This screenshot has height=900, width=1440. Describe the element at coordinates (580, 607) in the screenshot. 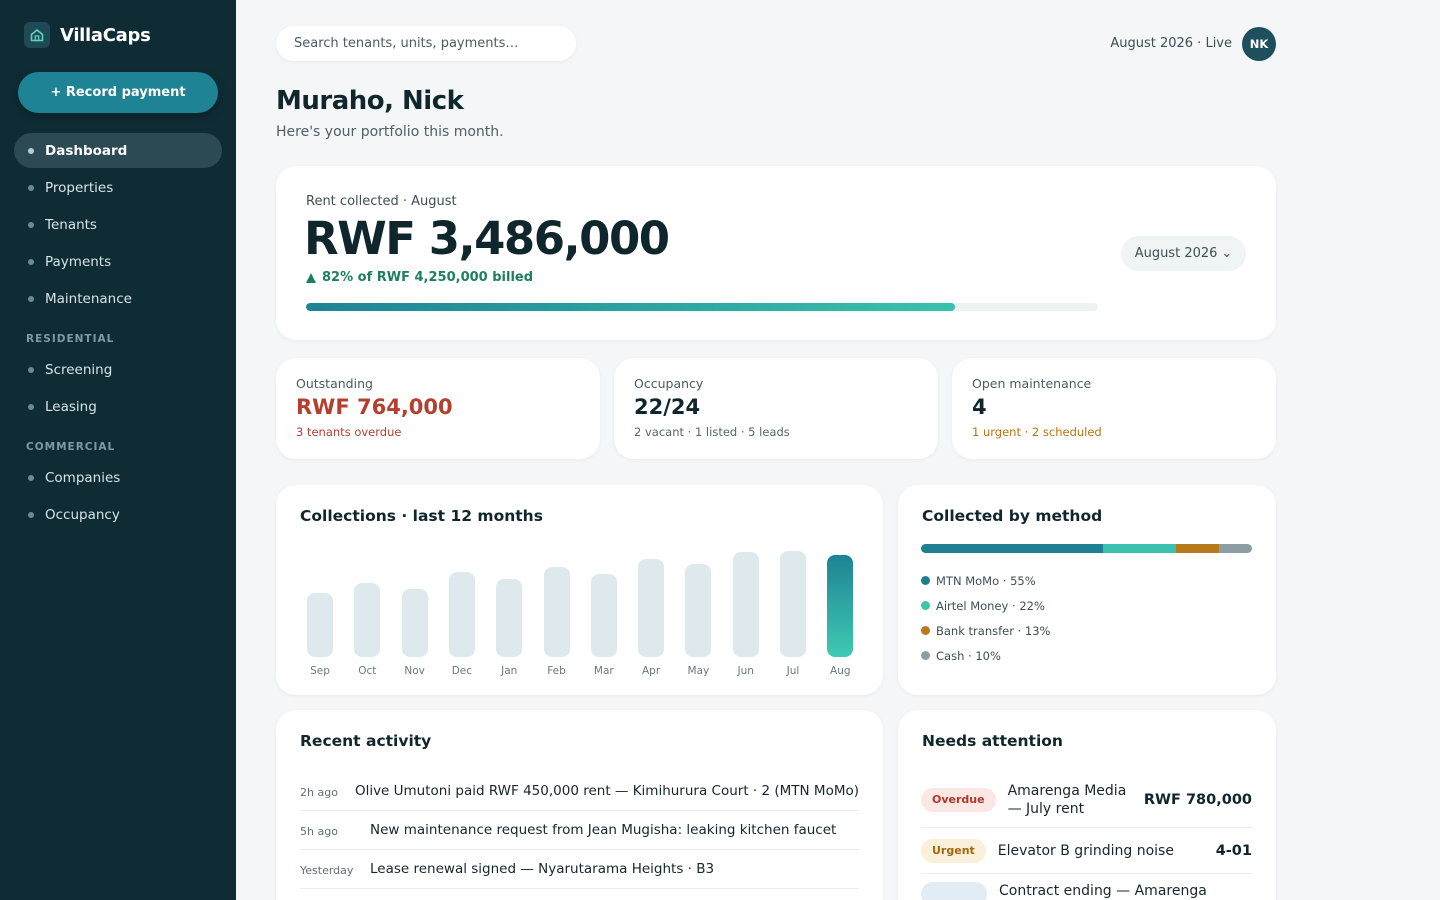

I see `collections-bar-chart: Sep Oct Nov Dec Jan Feb Mar Apr May Jun Jul Aug` at that location.